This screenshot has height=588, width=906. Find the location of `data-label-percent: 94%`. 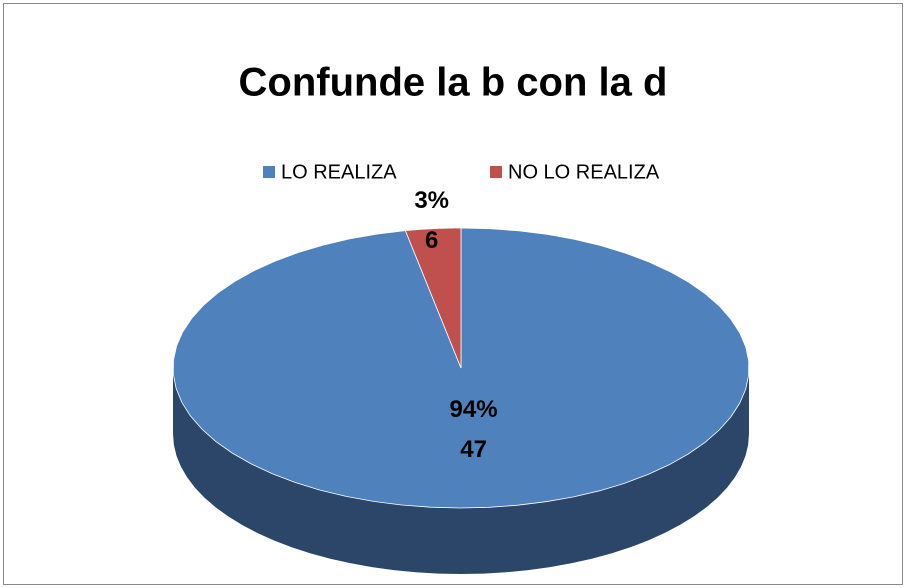

data-label-percent: 94% is located at coordinates (474, 409).